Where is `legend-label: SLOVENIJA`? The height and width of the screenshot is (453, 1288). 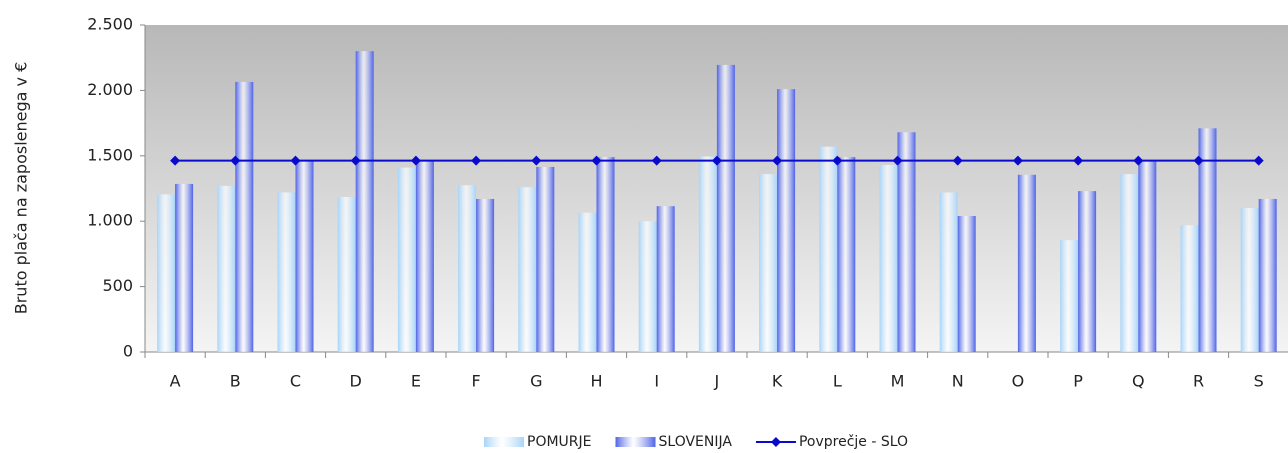 legend-label: SLOVENIJA is located at coordinates (696, 442).